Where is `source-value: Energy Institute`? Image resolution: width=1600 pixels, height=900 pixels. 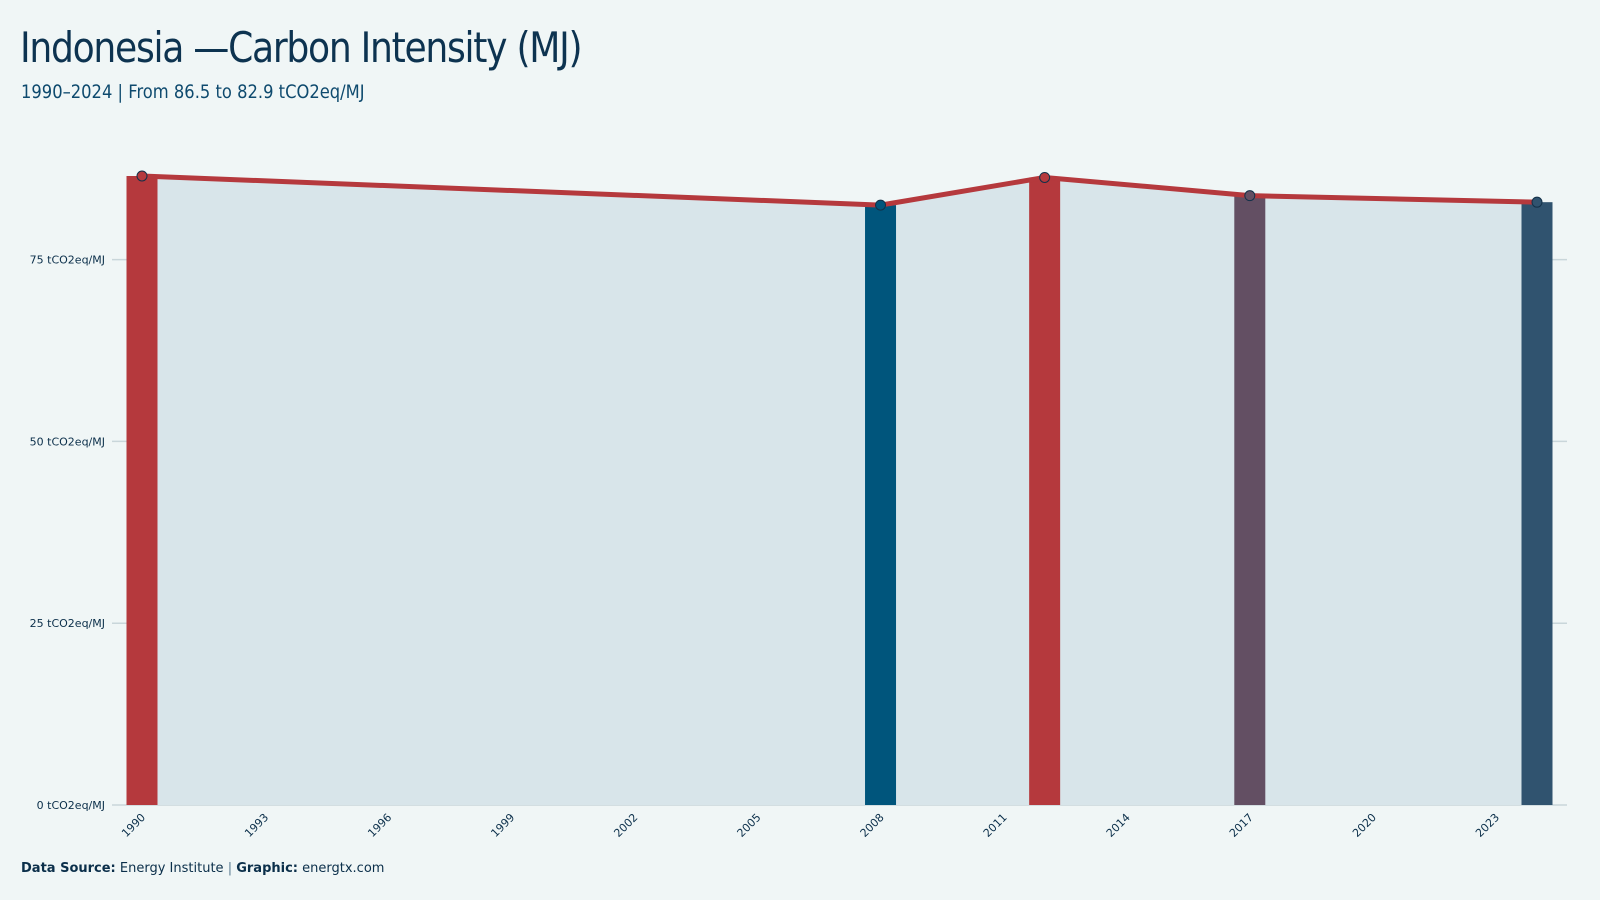
source-value: Energy Institute is located at coordinates (171, 868).